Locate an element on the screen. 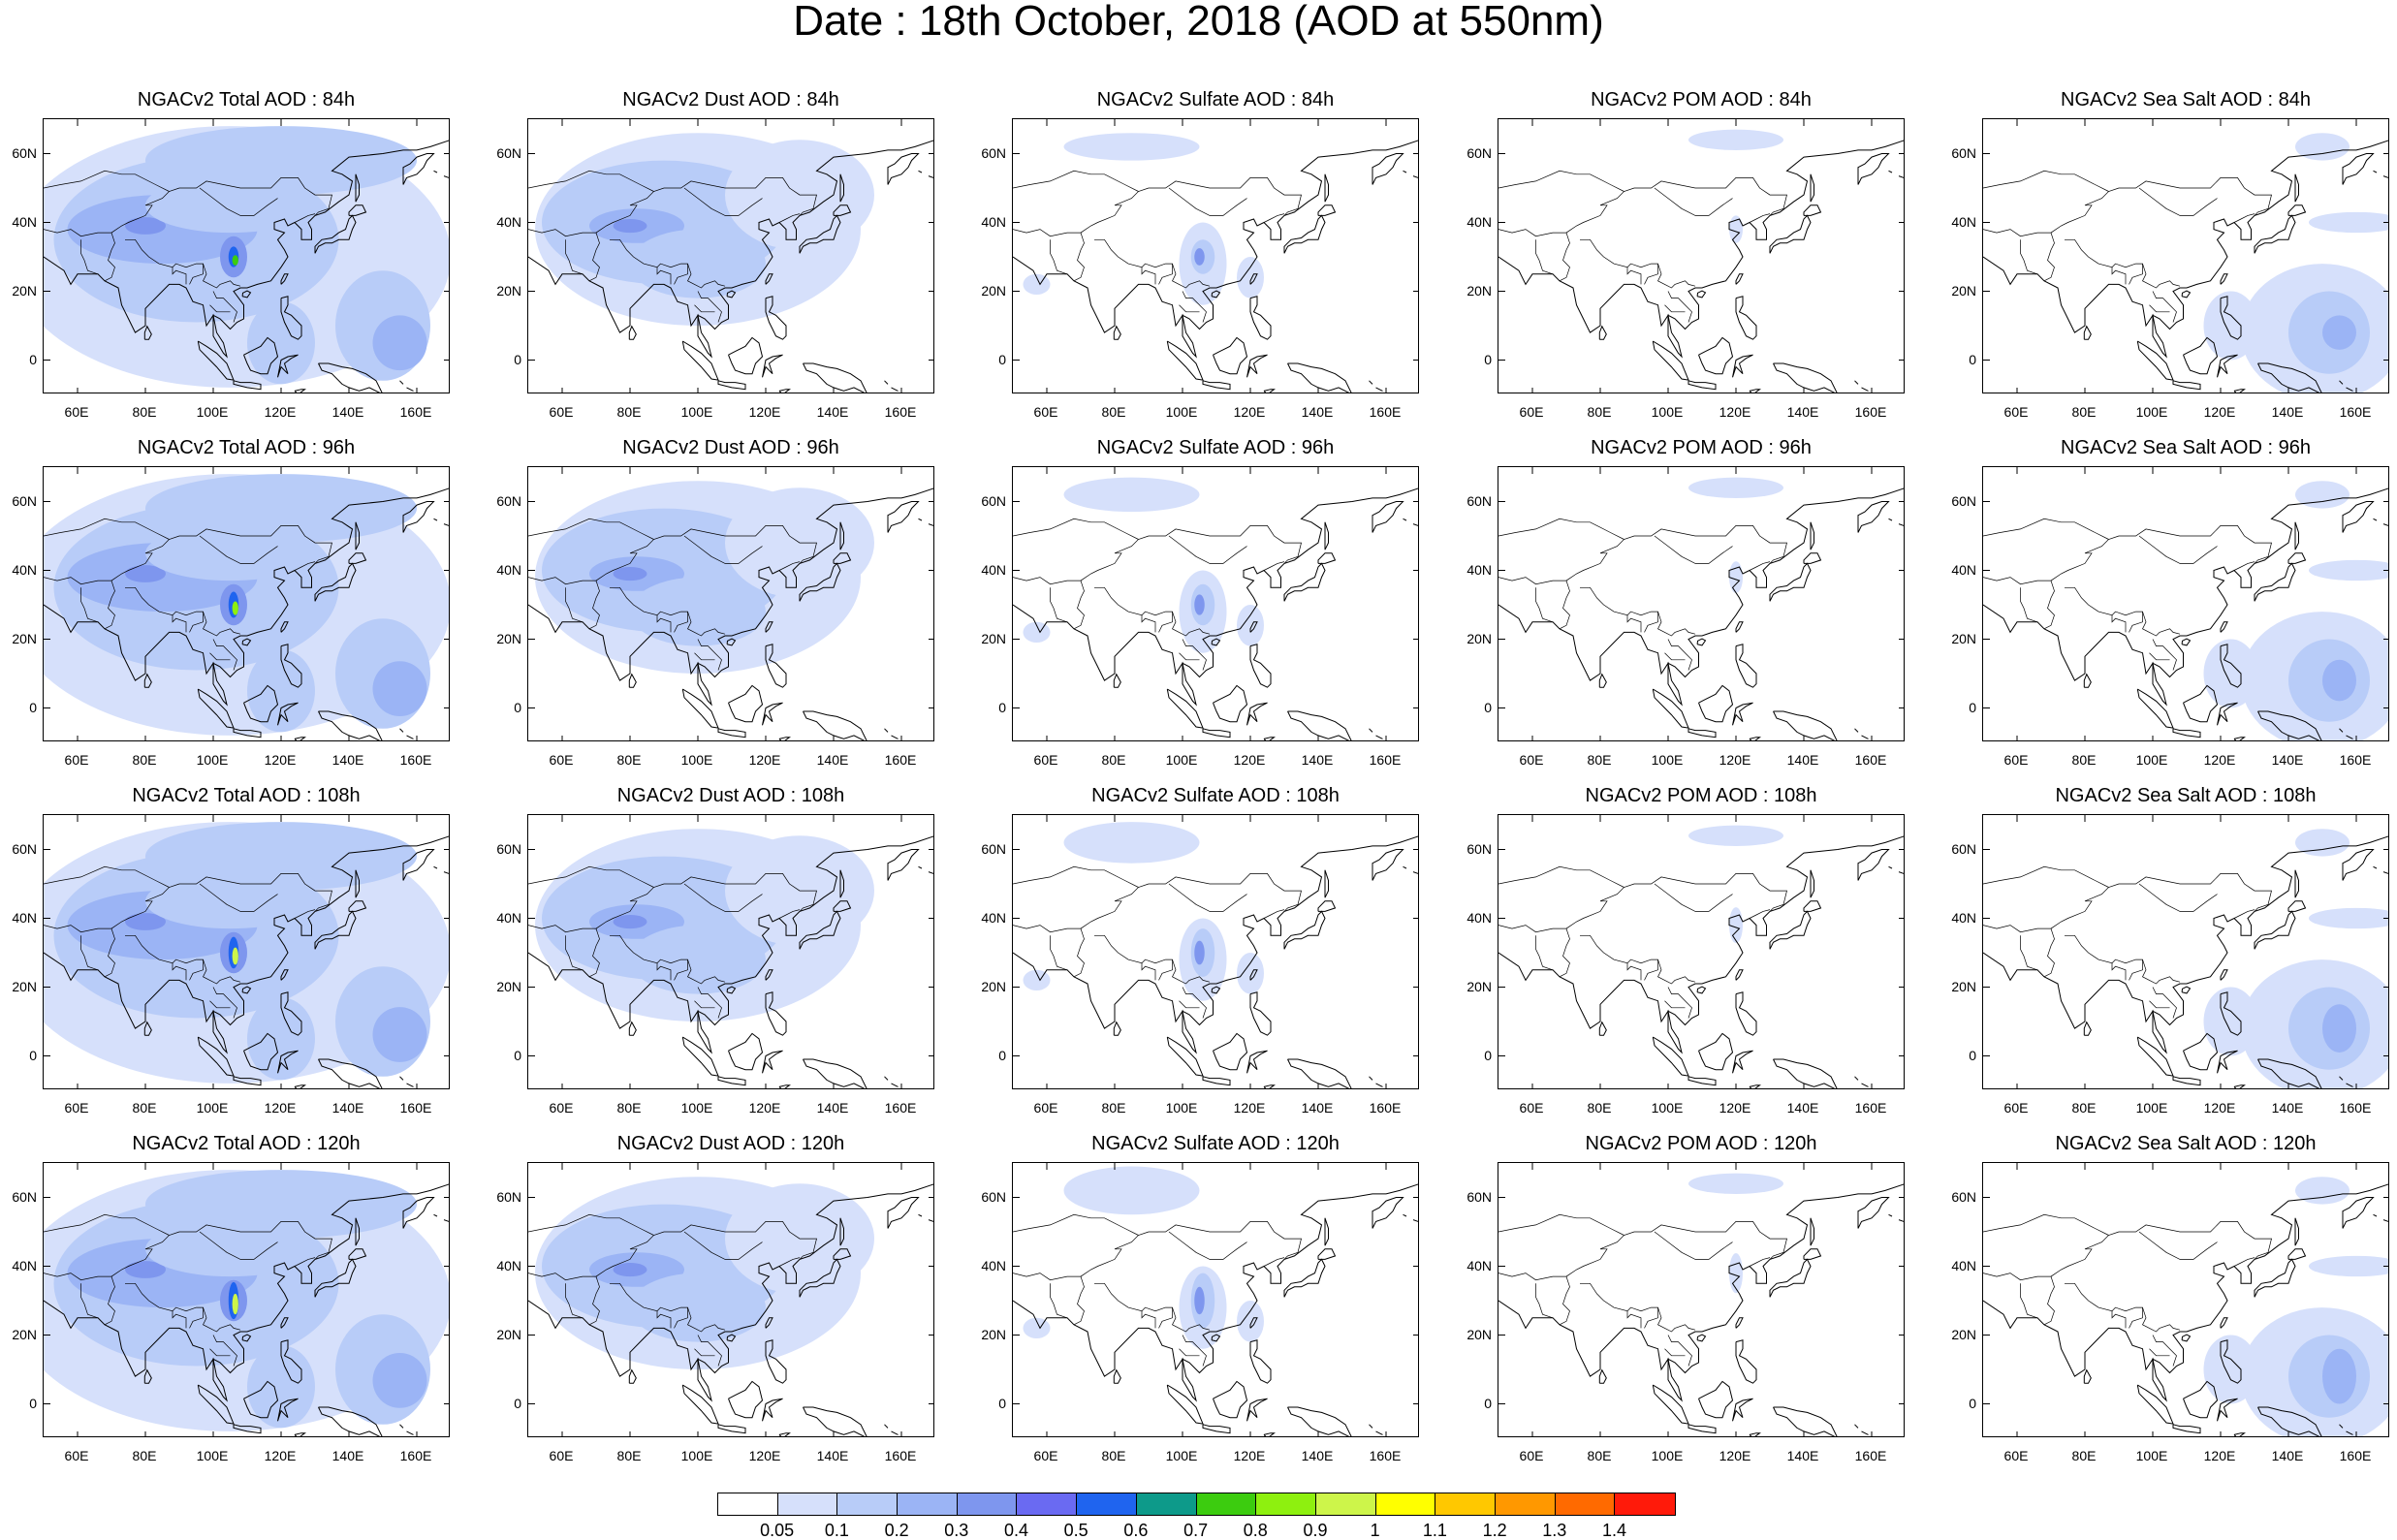  lat-label: 20N is located at coordinates (24, 290).